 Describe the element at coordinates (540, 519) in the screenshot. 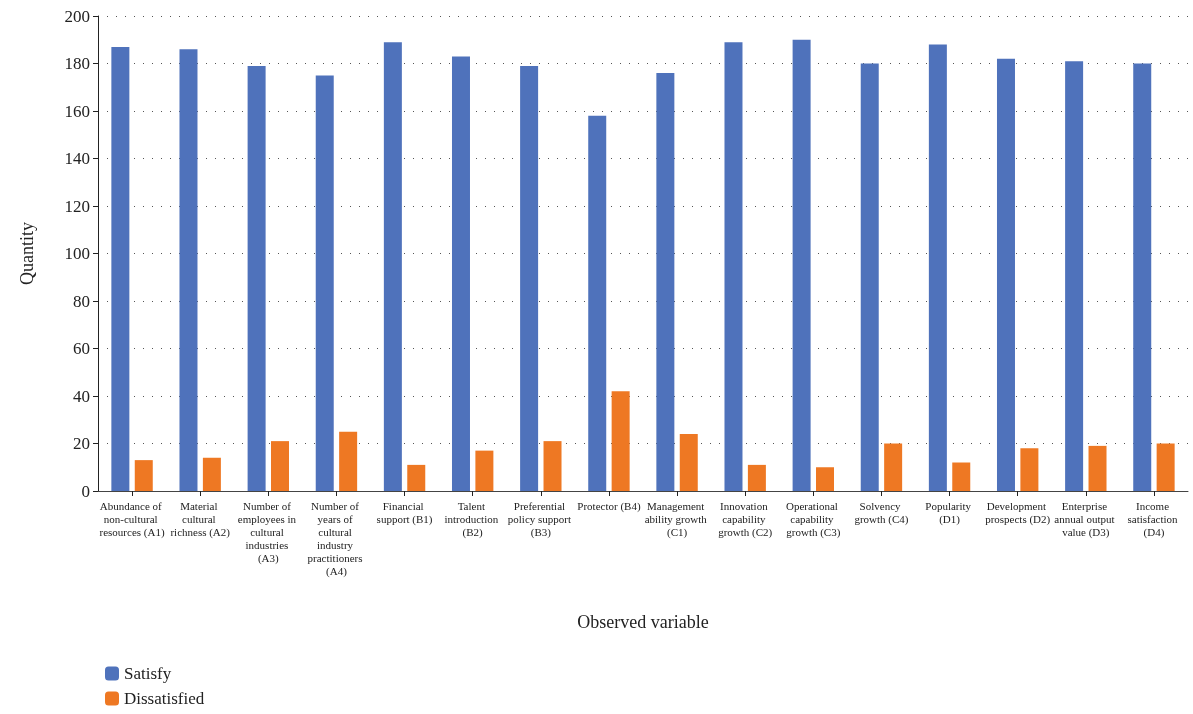

I see `x-tick-label: Preferential policy support (B3)` at that location.